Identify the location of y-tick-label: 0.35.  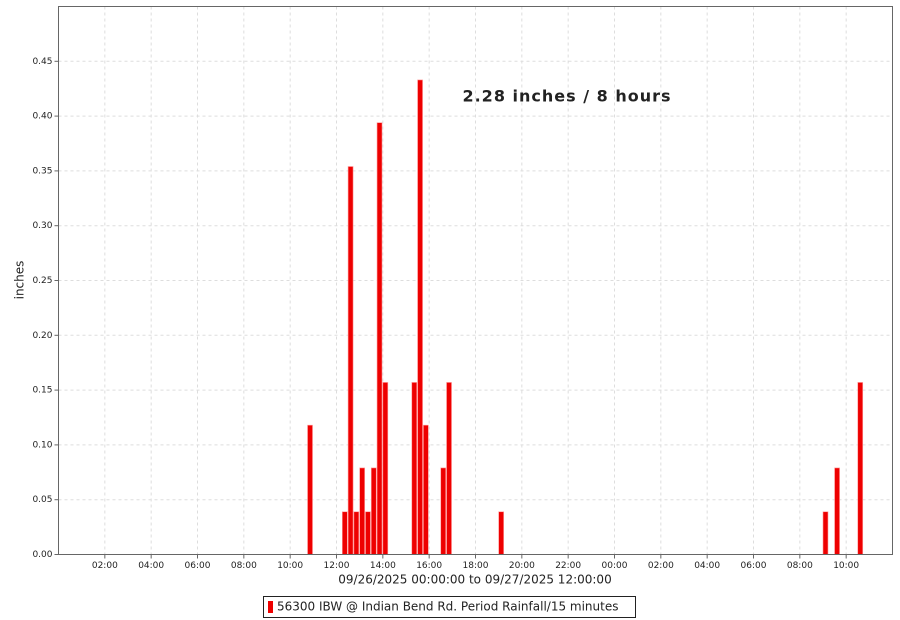
(42, 171).